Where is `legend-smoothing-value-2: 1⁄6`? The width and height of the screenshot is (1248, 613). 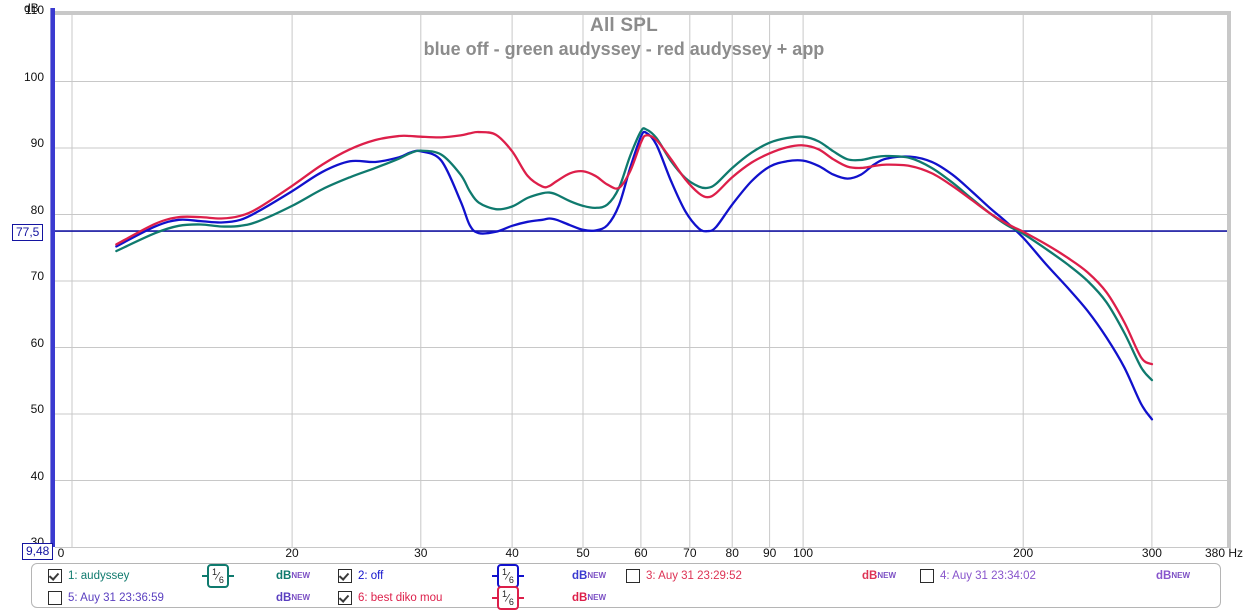
legend-smoothing-value-2: 1⁄6 is located at coordinates (508, 576).